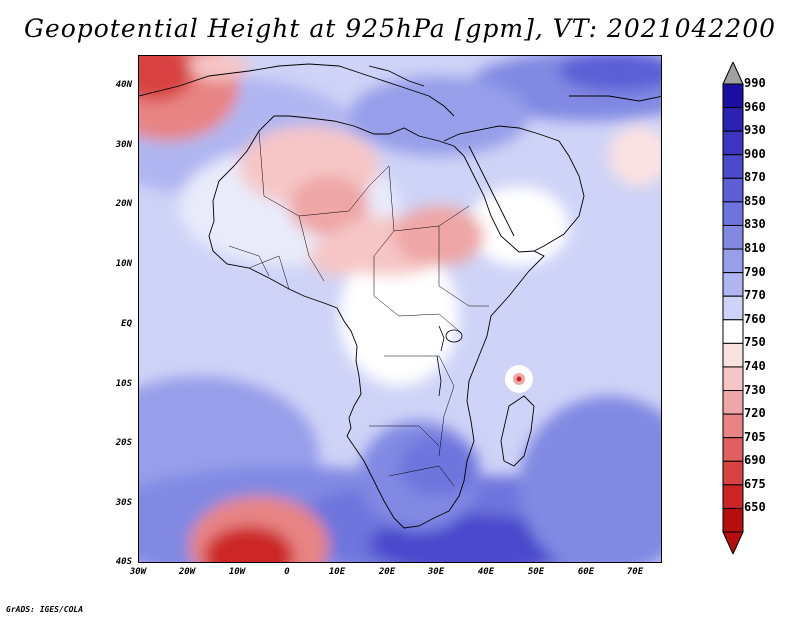 This screenshot has width=800, height=618. What do you see at coordinates (586, 572) in the screenshot?
I see `lon-label-60e: 60E` at bounding box center [586, 572].